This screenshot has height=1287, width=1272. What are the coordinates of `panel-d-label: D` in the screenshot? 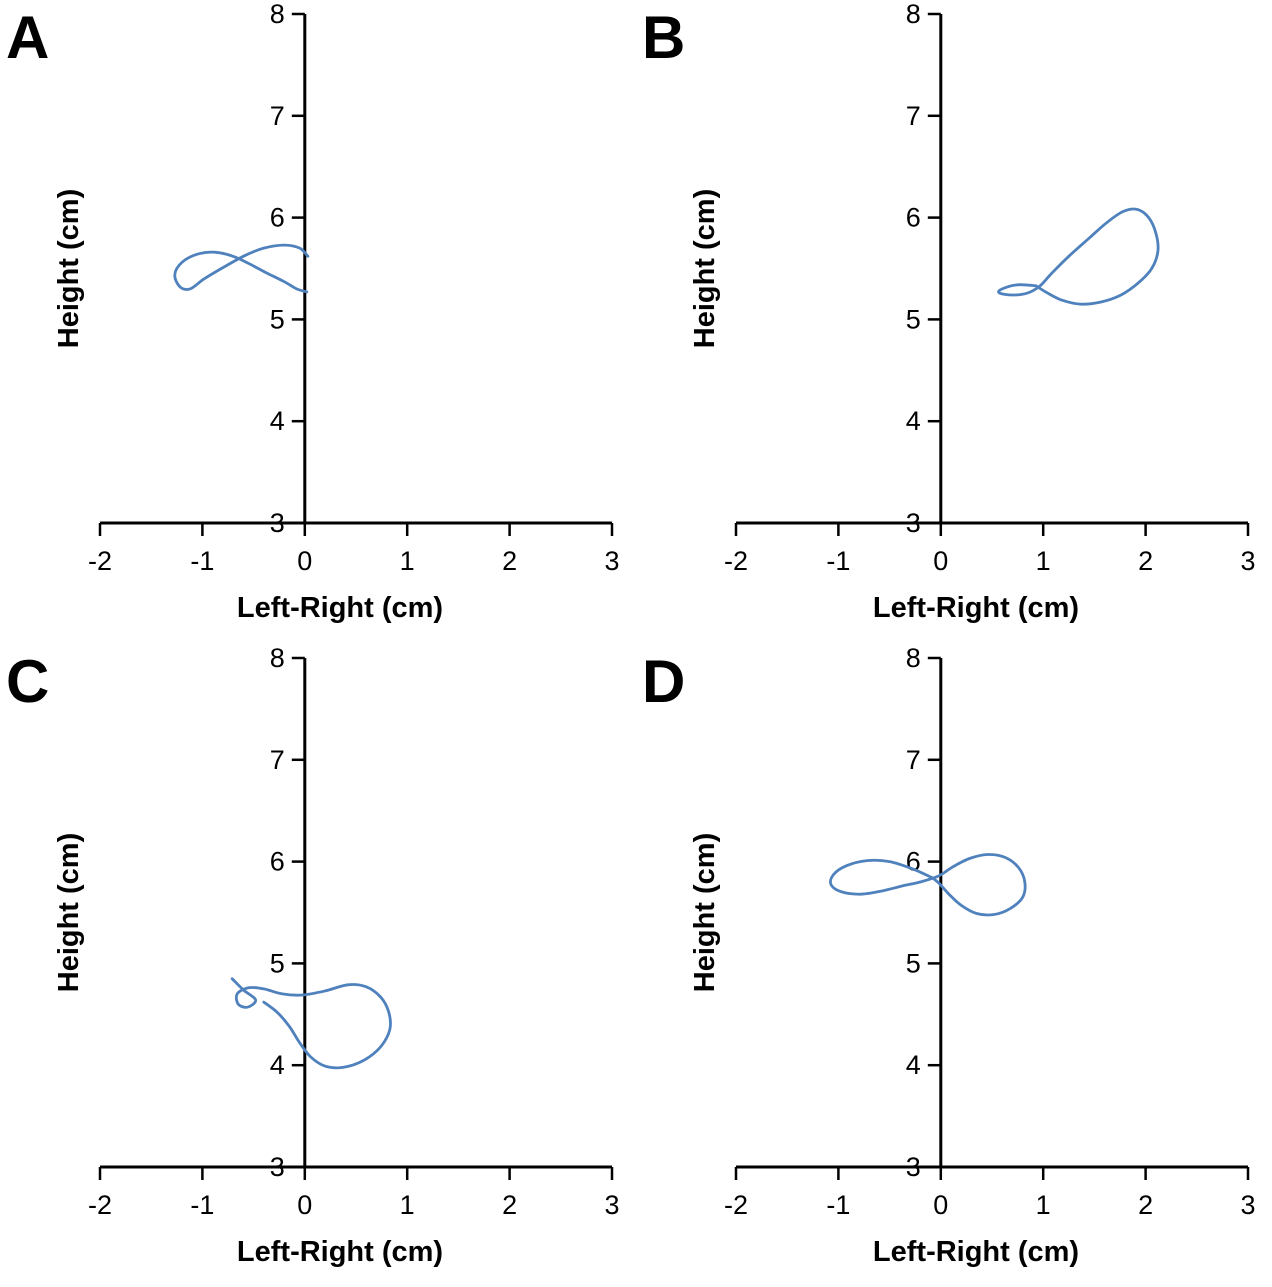 It's located at (664, 681).